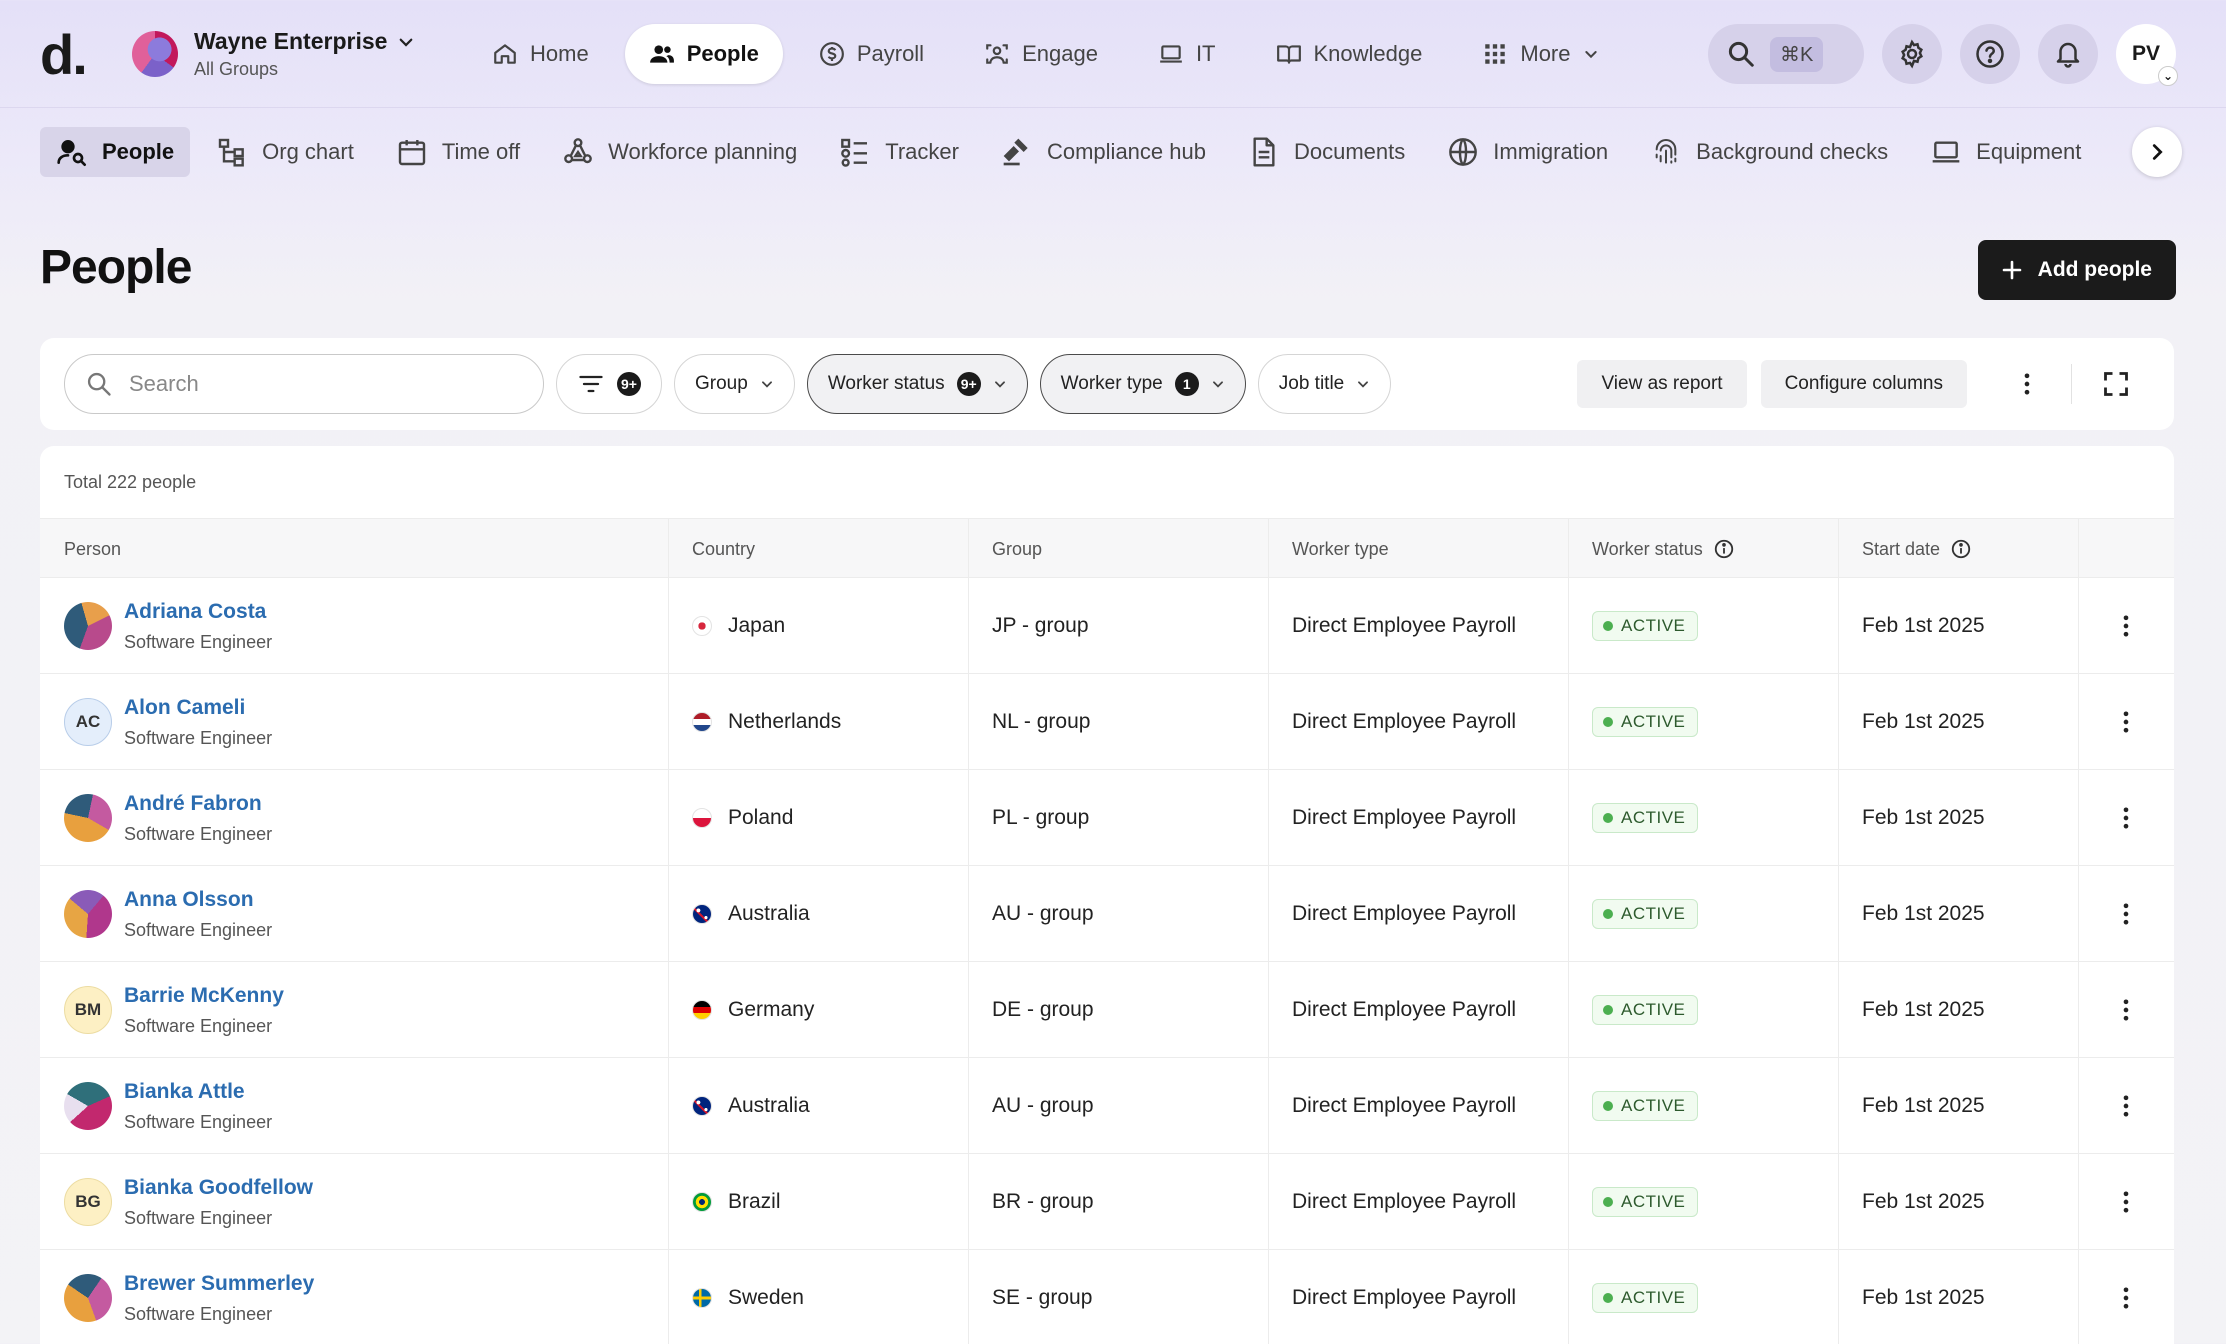  Describe the element at coordinates (80, 549) in the screenshot. I see `column-header-person: Person` at that location.